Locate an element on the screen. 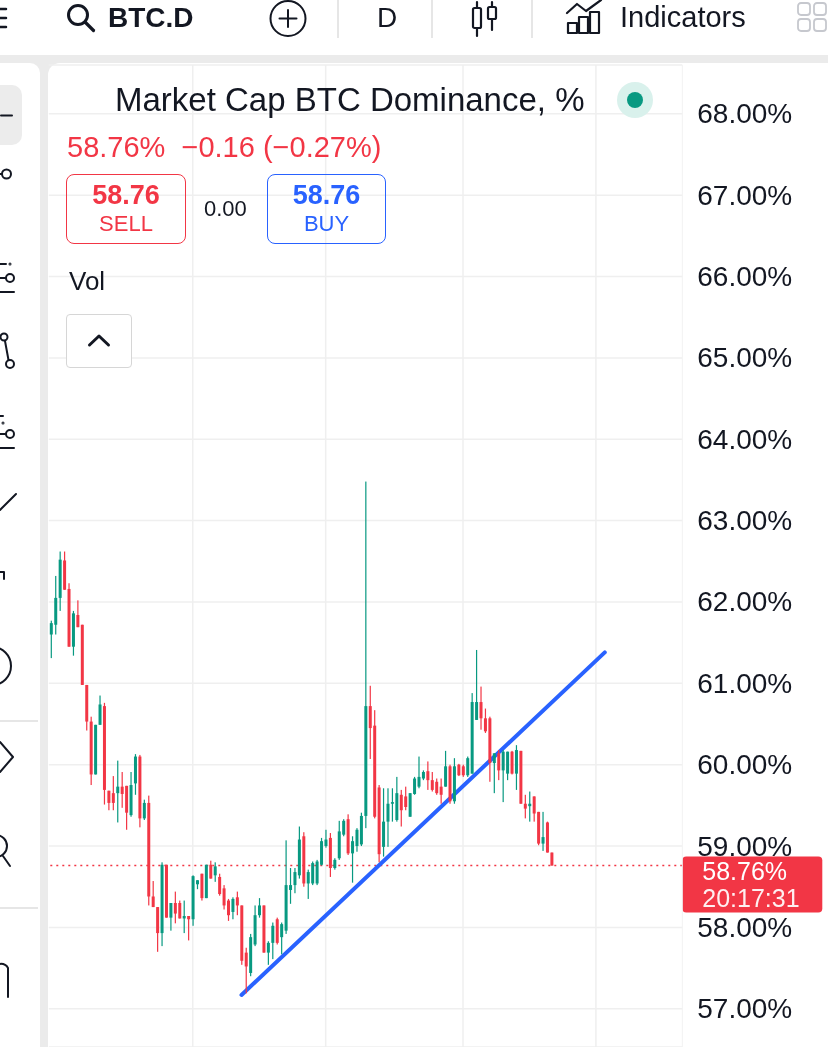  y-tick-label: 60.00% is located at coordinates (745, 765).